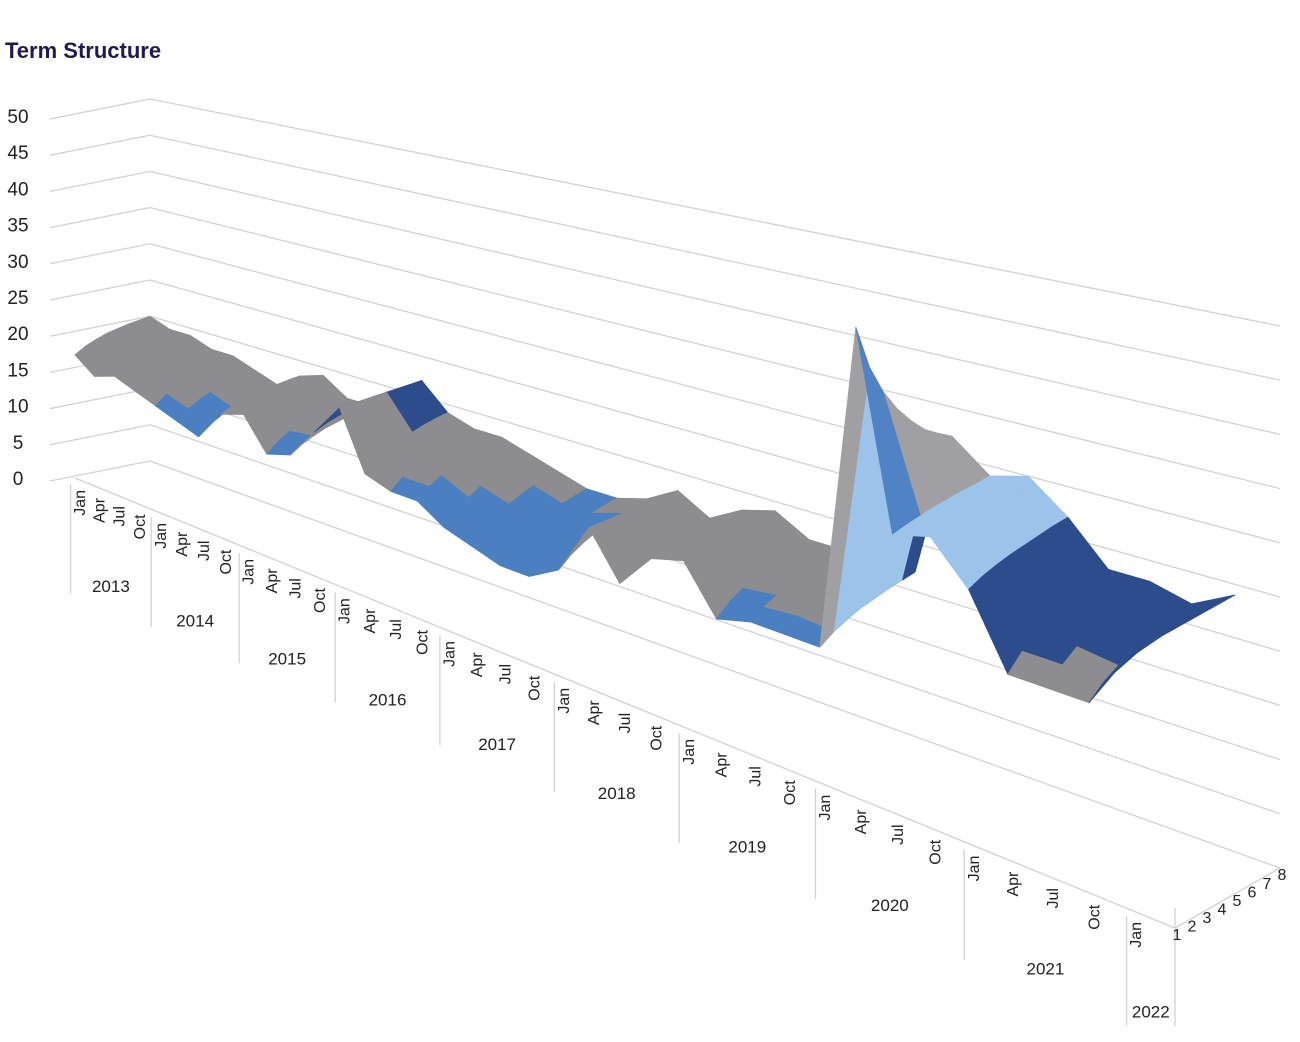 Image resolution: width=1300 pixels, height=1042 pixels. Describe the element at coordinates (195, 621) in the screenshot. I see `year-label: 2014` at that location.